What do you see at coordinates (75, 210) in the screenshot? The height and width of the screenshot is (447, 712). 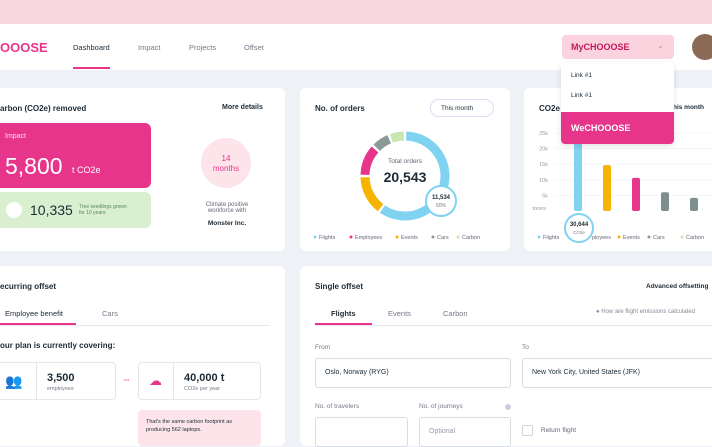 I see `trees-box: 10,335 Tree seedlings grown for 10 years` at bounding box center [75, 210].